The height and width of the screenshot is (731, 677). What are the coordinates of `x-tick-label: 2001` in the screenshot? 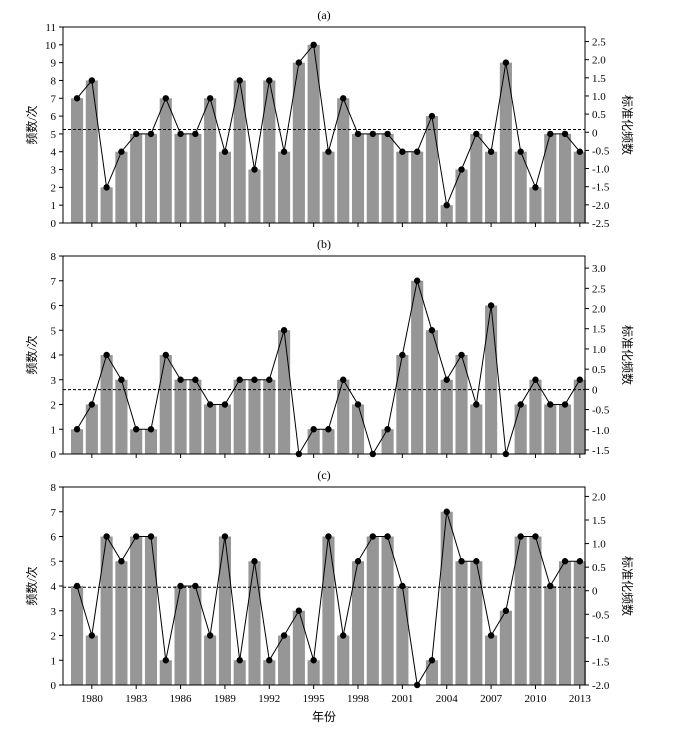 It's located at (402, 699).